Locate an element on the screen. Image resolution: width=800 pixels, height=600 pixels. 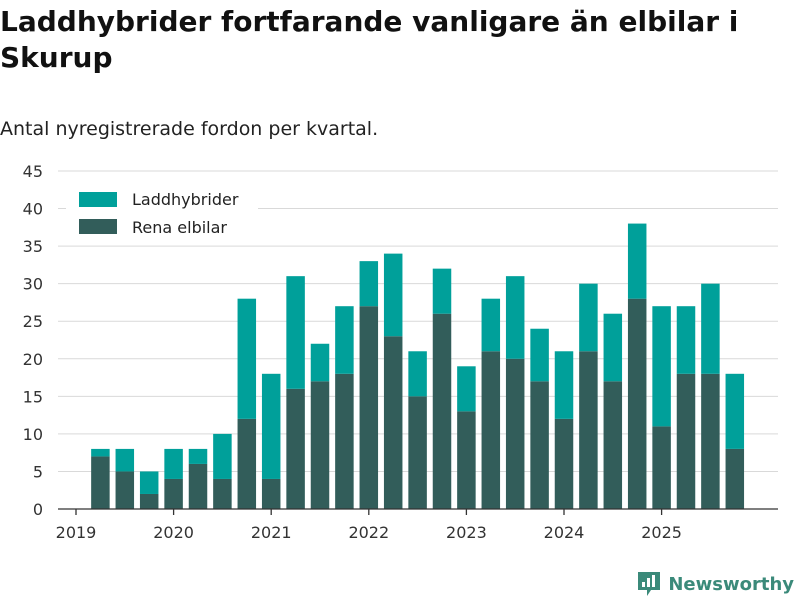
y-tick-label: 35 is located at coordinates (33, 246).